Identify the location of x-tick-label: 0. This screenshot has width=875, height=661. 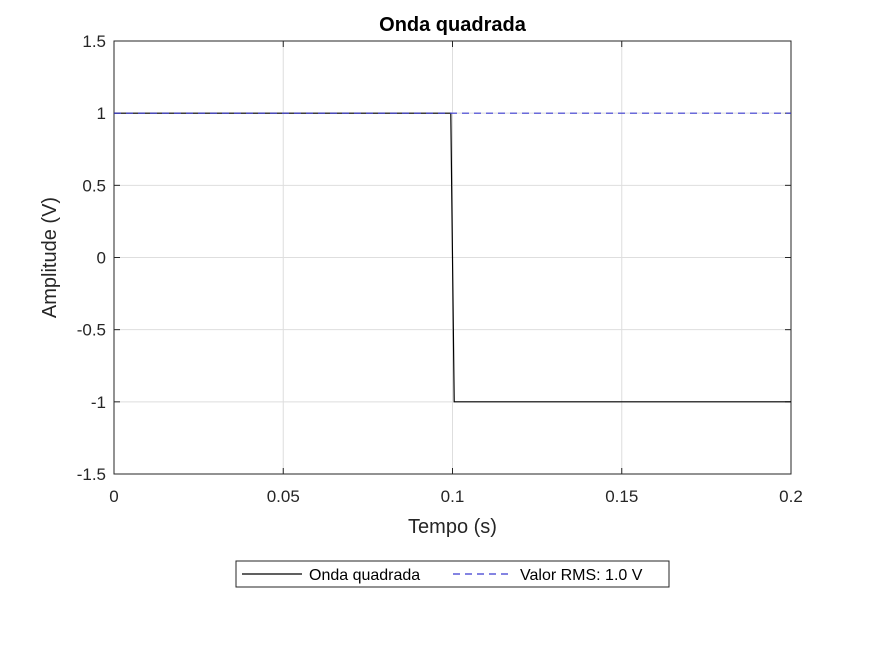
(113, 496).